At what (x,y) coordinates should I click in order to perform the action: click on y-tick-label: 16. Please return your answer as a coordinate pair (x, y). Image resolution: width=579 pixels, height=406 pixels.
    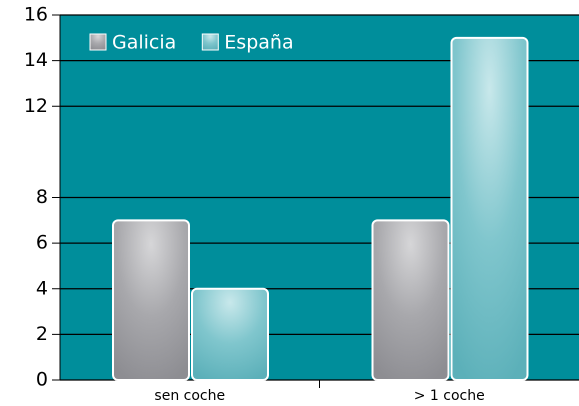
    Looking at the image, I should click on (36, 15).